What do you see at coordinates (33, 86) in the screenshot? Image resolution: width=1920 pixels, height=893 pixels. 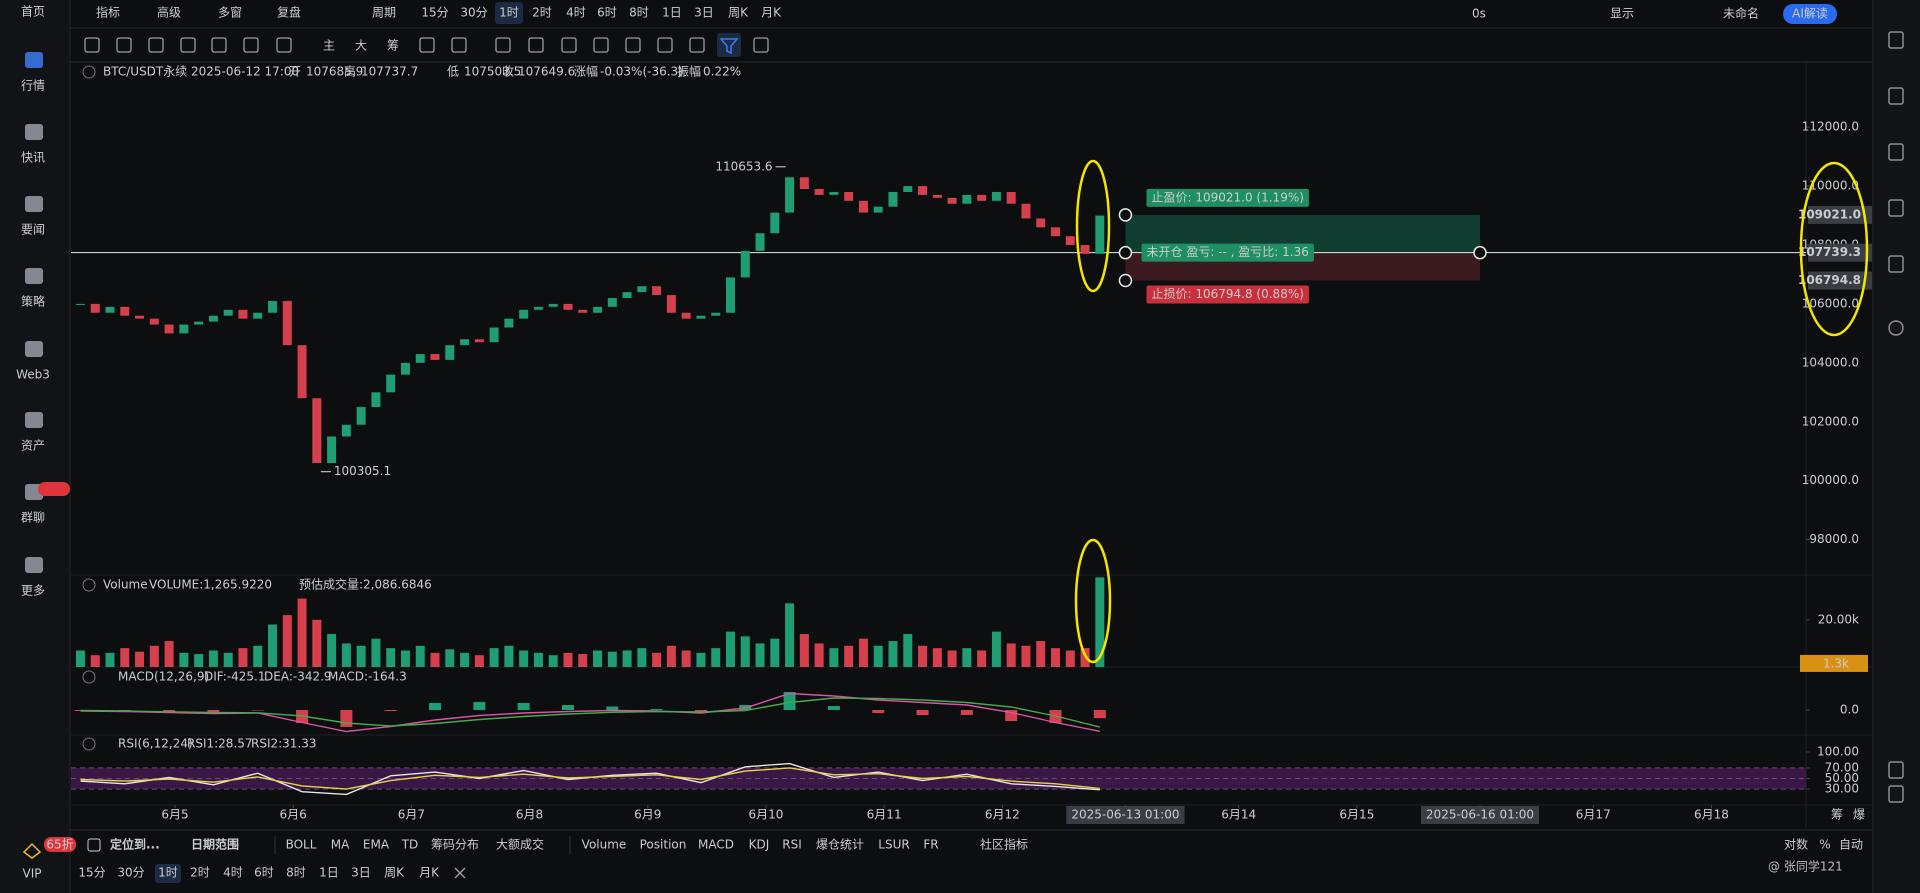 I see `nav-item: 行情` at bounding box center [33, 86].